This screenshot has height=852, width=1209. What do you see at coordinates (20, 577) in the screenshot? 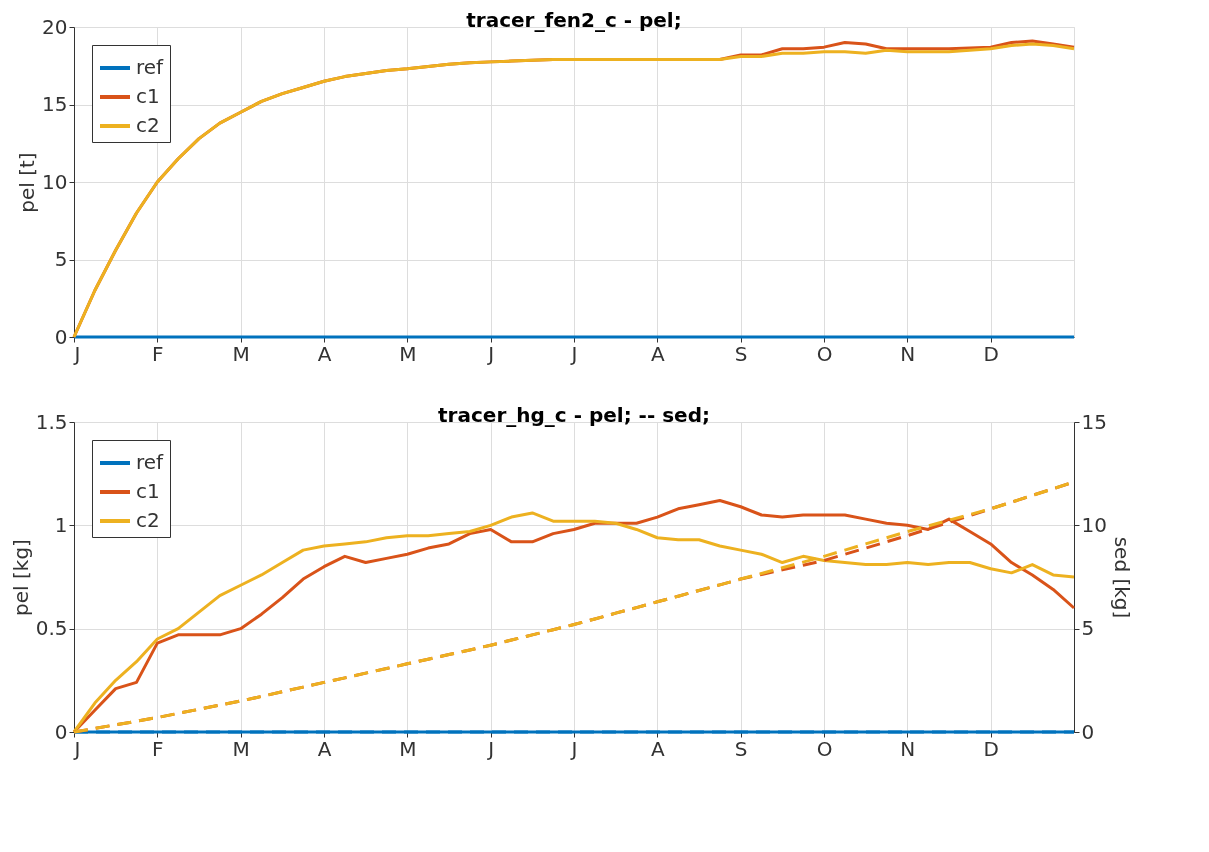
I see `y-axis-title: pel [kg]` at bounding box center [20, 577].